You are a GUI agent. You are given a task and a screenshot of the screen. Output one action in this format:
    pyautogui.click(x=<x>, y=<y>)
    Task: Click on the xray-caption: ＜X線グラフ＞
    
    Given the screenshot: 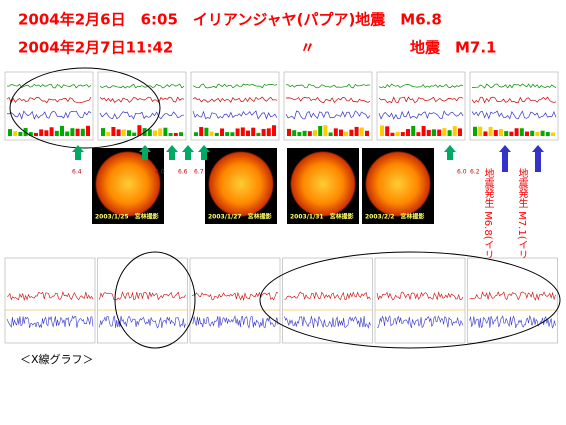 What is the action you would take?
    pyautogui.click(x=57, y=359)
    